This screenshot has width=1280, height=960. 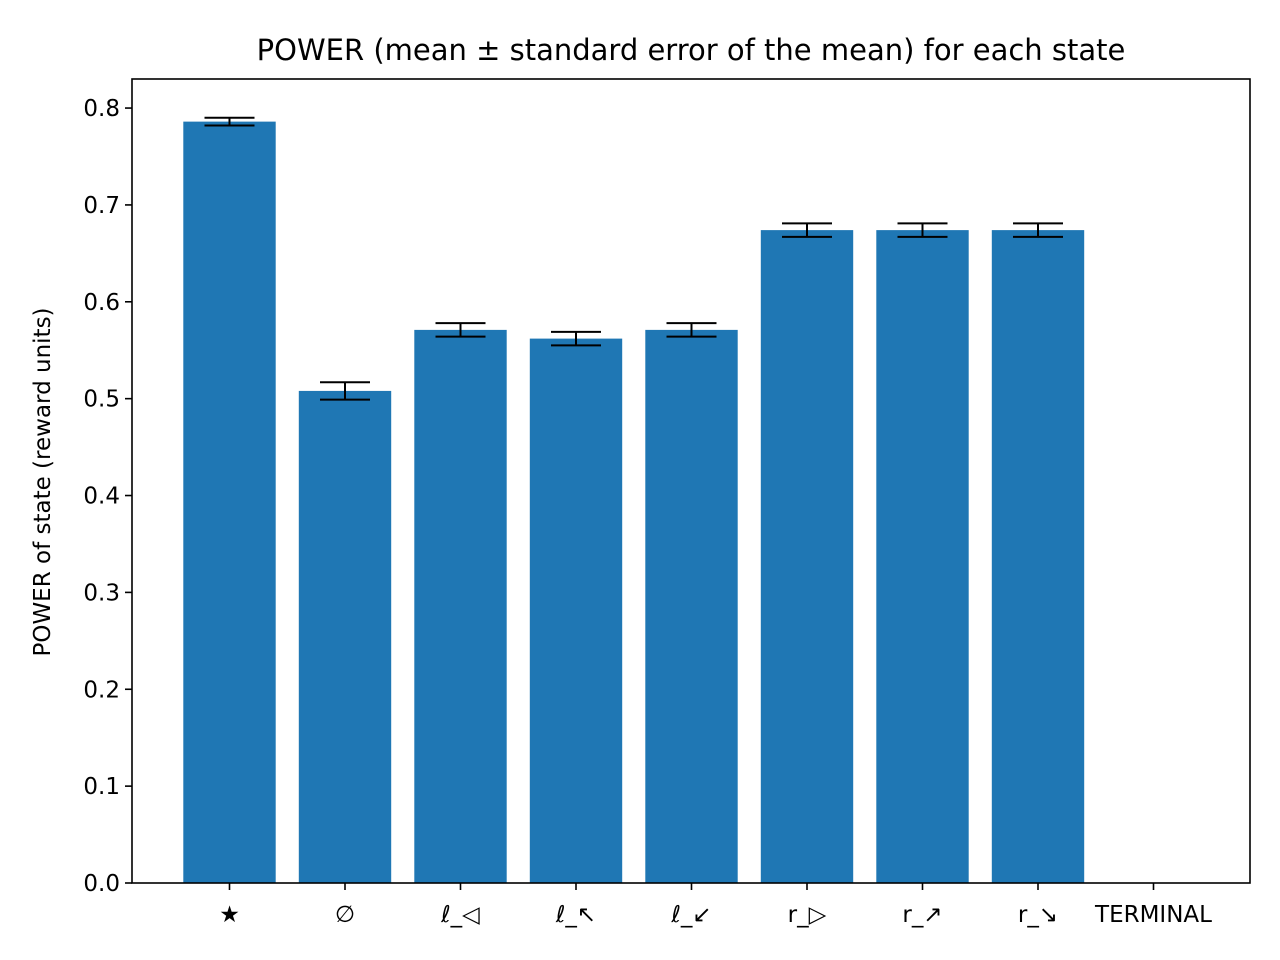 What do you see at coordinates (807, 915) in the screenshot?
I see `x-tick-label: r_▷` at bounding box center [807, 915].